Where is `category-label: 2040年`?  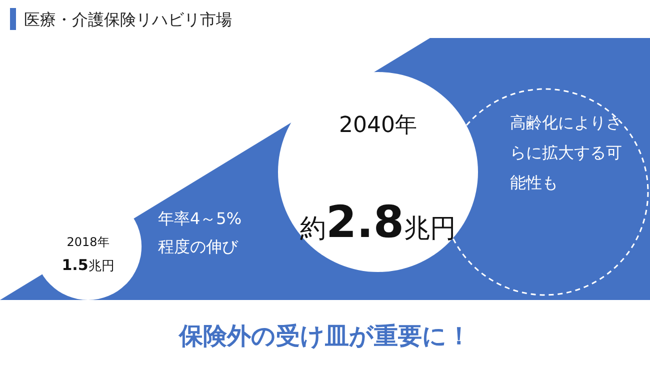 category-label: 2040年 is located at coordinates (378, 125).